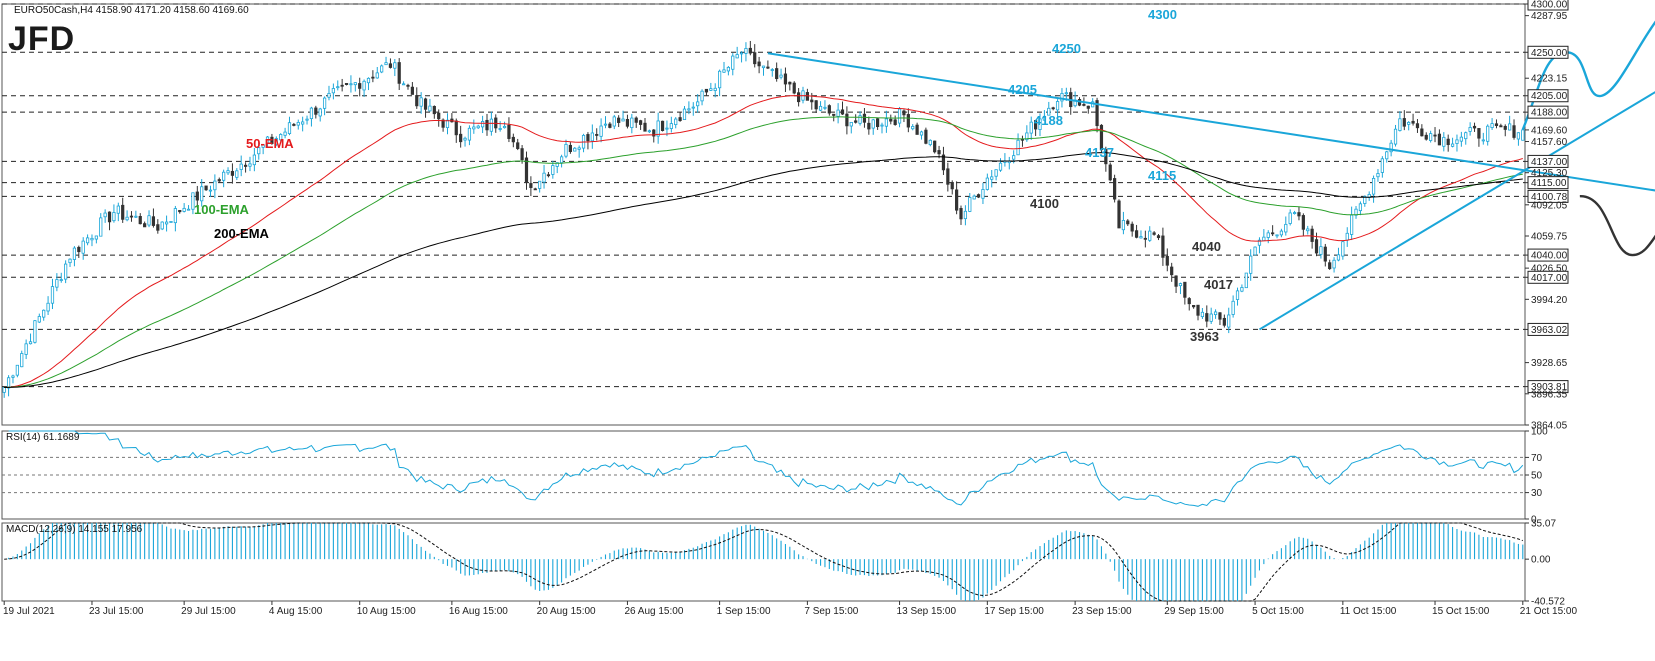 The width and height of the screenshot is (1655, 661). Describe the element at coordinates (763, 562) in the screenshot. I see `macd-panel-frame` at that location.